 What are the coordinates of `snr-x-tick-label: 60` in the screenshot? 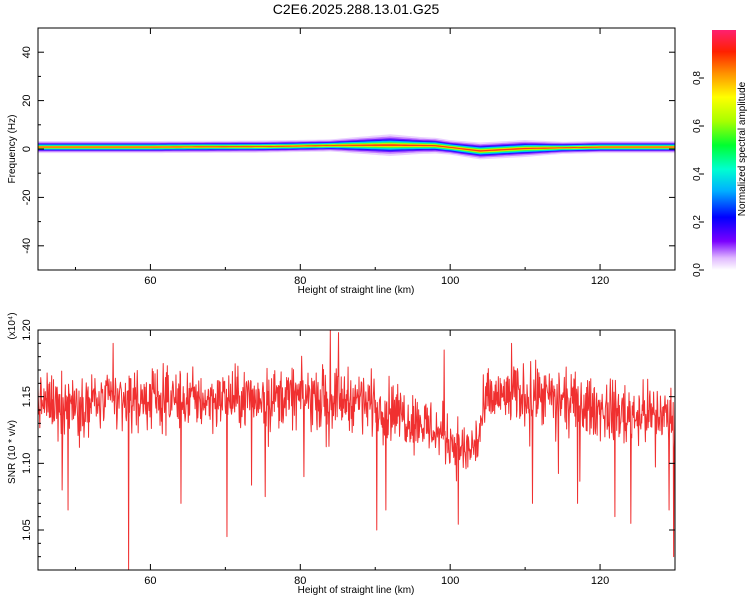 It's located at (150, 581).